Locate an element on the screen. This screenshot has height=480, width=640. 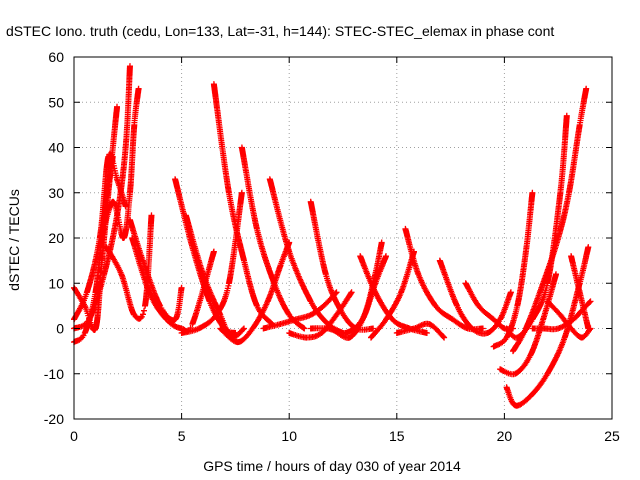
x-tick-label: 5 is located at coordinates (182, 436).